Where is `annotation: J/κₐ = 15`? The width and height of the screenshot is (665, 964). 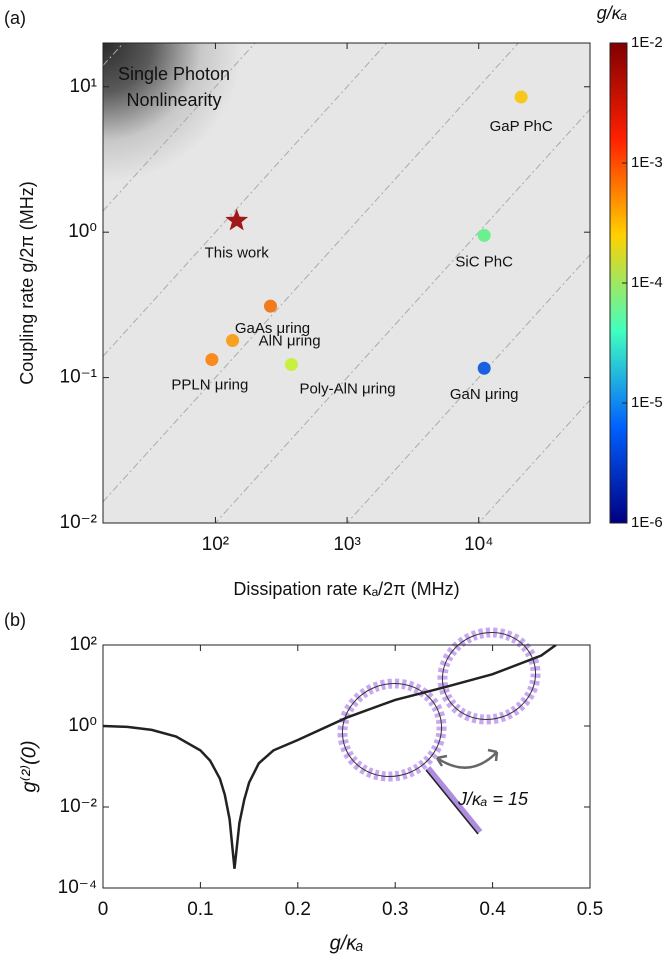
annotation: J/κₐ = 15 is located at coordinates (493, 799).